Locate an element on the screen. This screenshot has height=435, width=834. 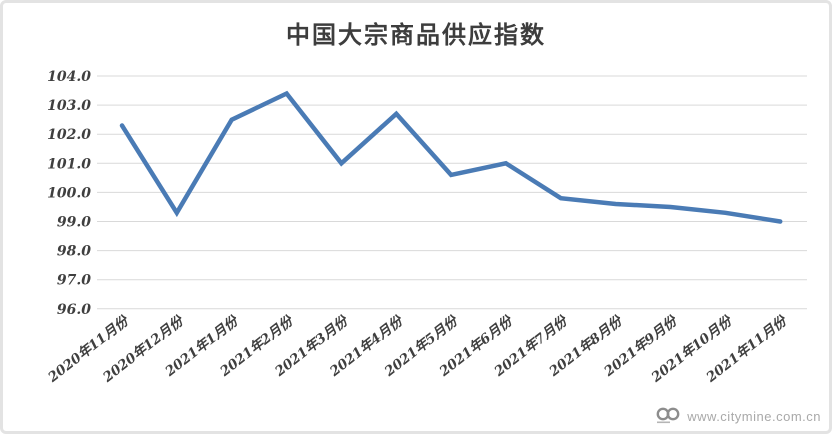
y-axis-tick-label: 100.0 is located at coordinates (69, 193).